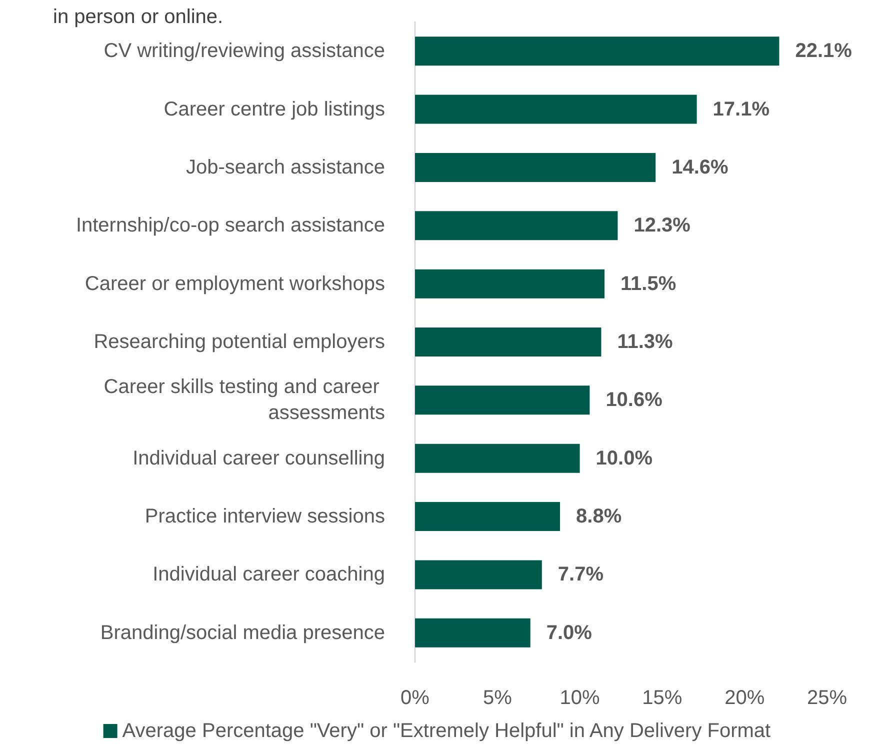 The image size is (875, 756). I want to click on data-label: 7.7%, so click(581, 575).